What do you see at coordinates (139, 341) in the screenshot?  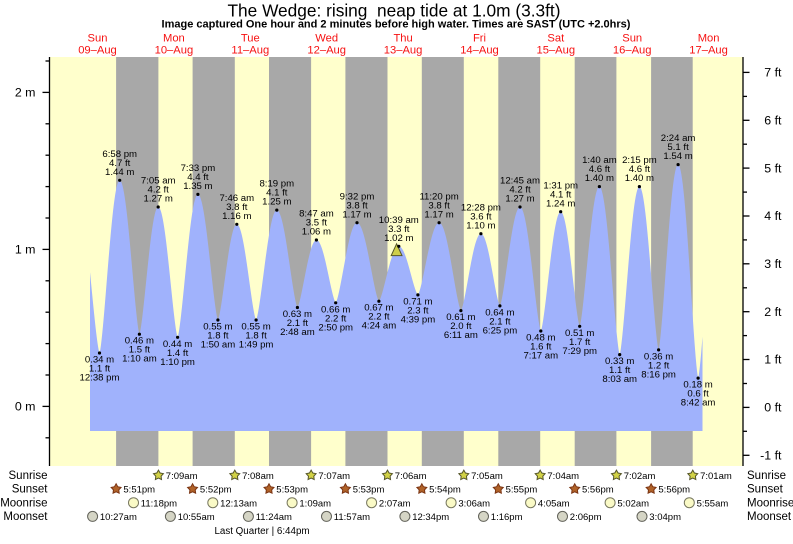 I see `svg-text: 0.46 m` at bounding box center [139, 341].